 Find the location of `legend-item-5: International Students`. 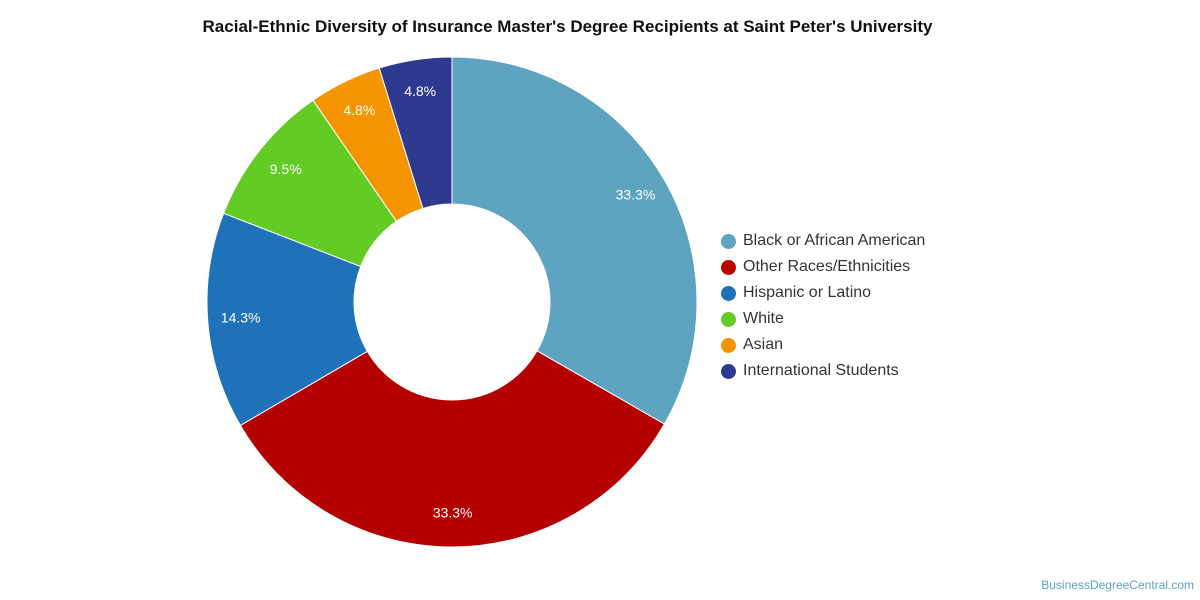

legend-item-5: International Students is located at coordinates (823, 371).